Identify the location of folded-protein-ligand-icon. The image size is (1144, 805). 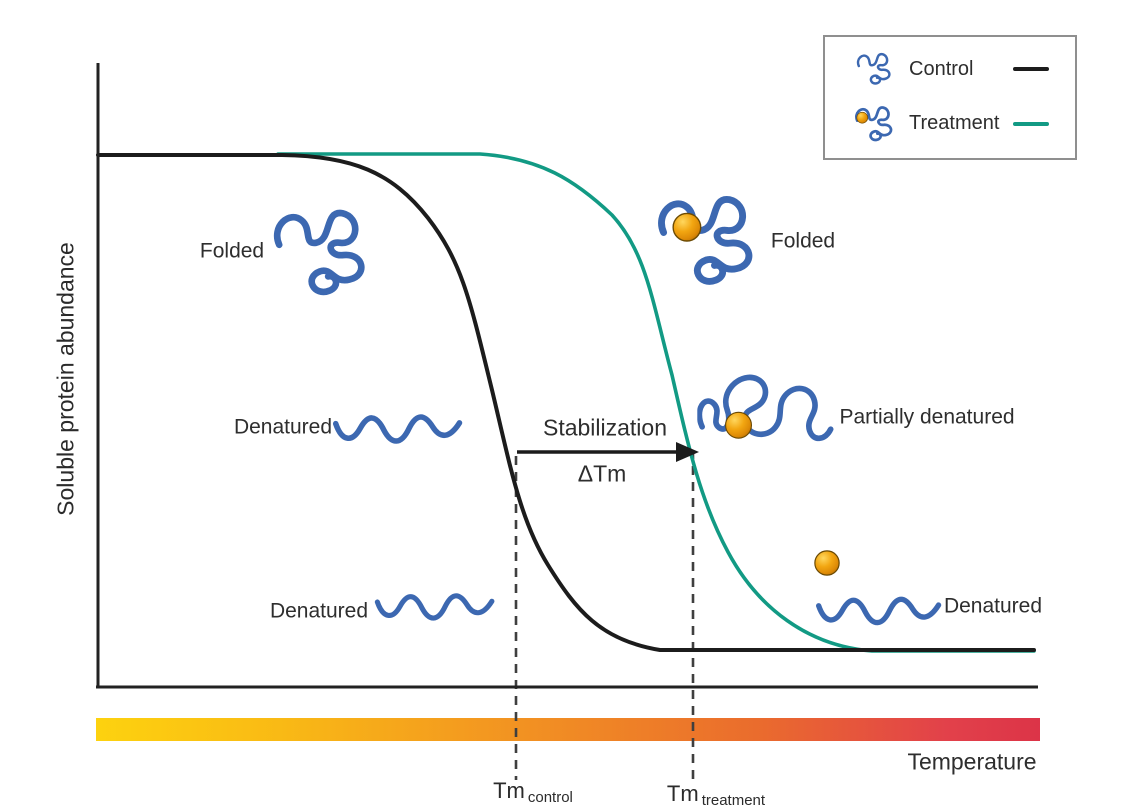
(706, 241).